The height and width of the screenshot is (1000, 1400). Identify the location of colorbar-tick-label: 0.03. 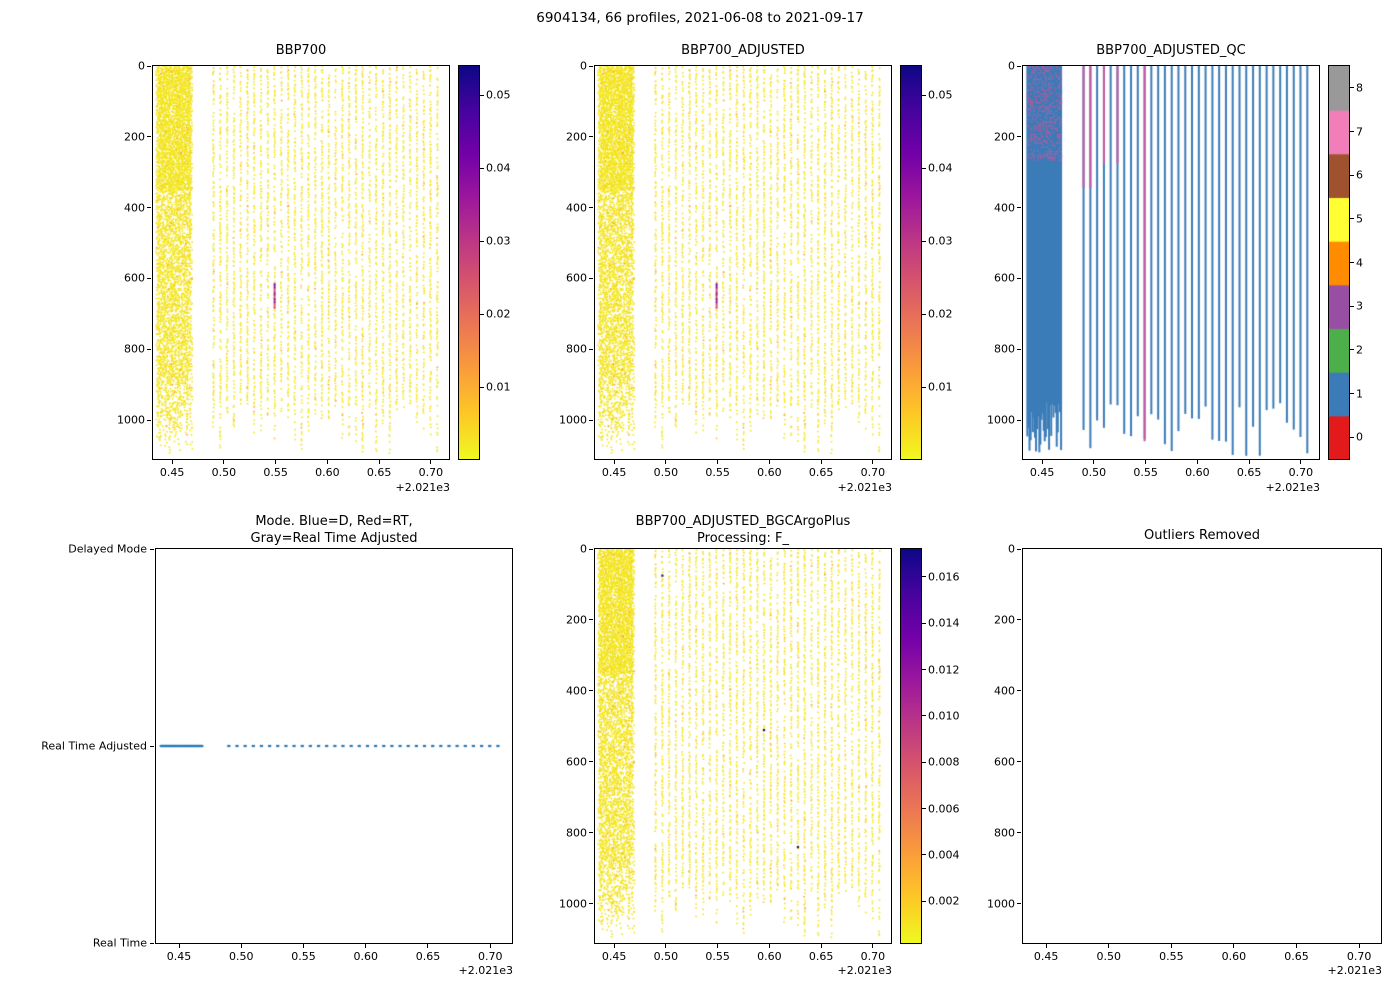
(940, 241).